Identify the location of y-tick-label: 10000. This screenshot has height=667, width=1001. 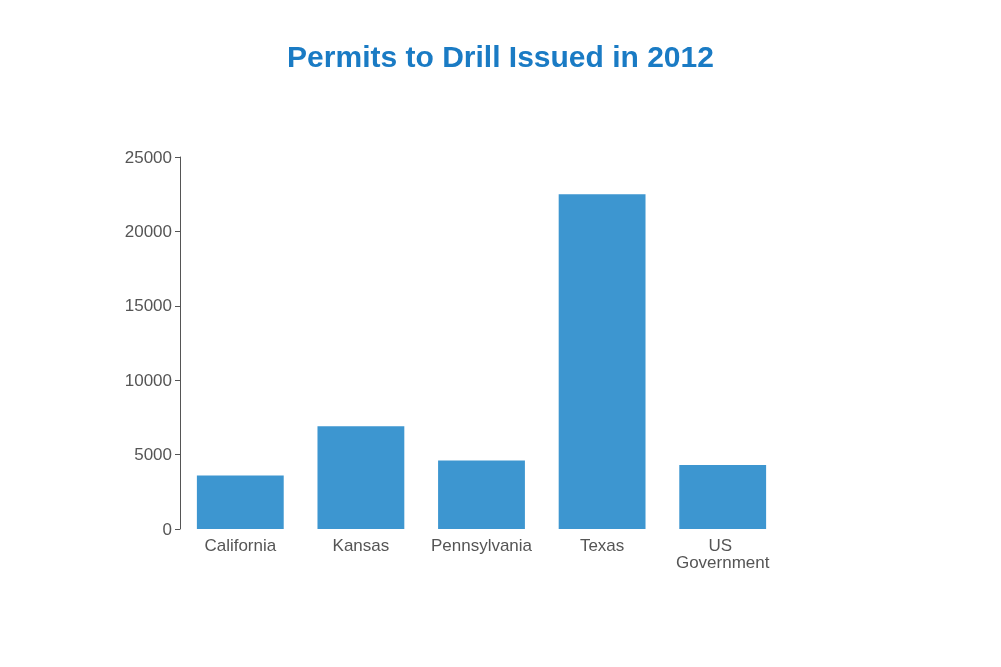
(148, 380).